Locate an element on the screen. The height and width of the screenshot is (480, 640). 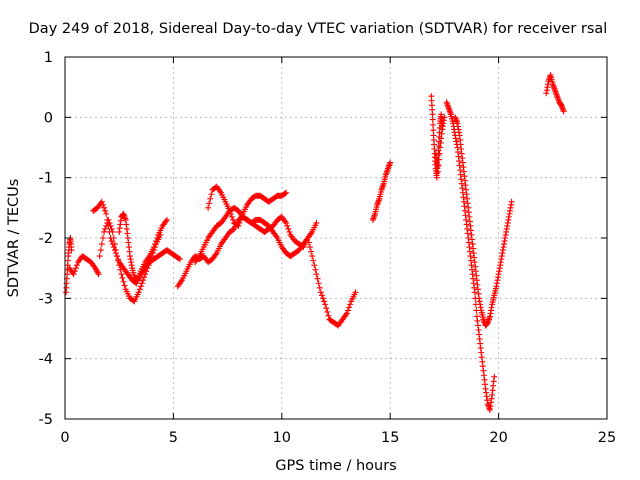
series-arc2 is located at coordinates (84, 265).